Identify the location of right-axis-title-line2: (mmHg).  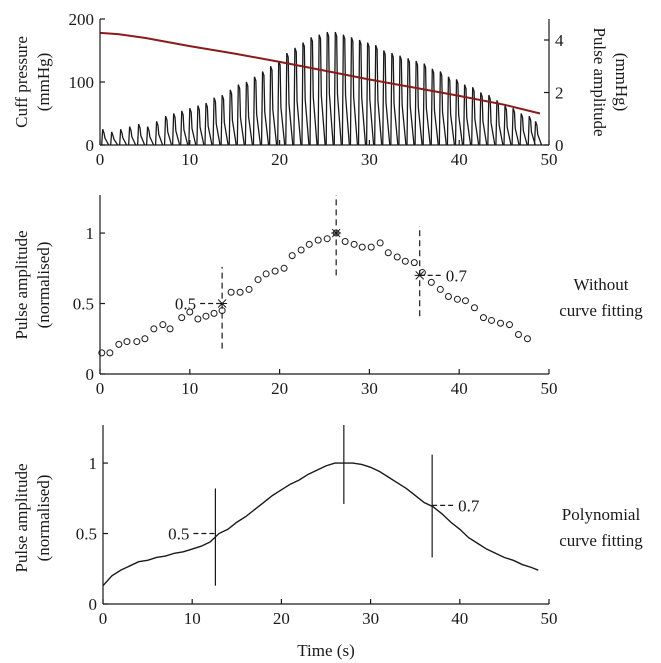
(621, 82).